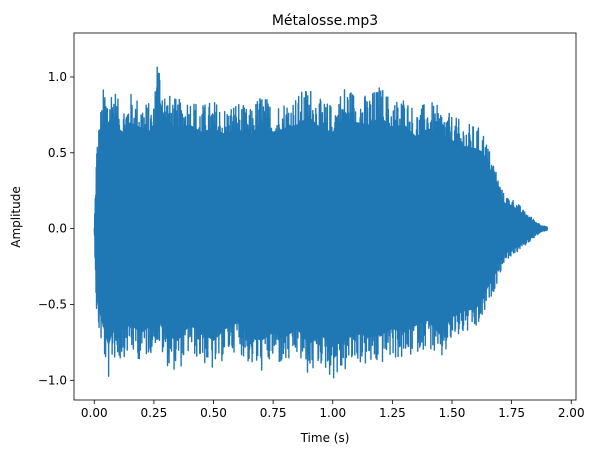 This screenshot has width=593, height=454. Describe the element at coordinates (154, 413) in the screenshot. I see `x-tick-label: 0.25` at that location.